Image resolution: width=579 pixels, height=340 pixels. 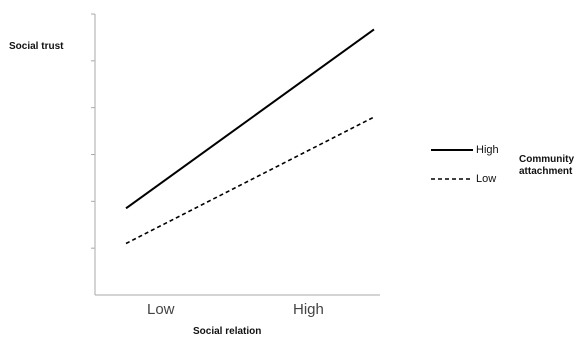 I want to click on legend-label-low: Low, so click(x=486, y=179).